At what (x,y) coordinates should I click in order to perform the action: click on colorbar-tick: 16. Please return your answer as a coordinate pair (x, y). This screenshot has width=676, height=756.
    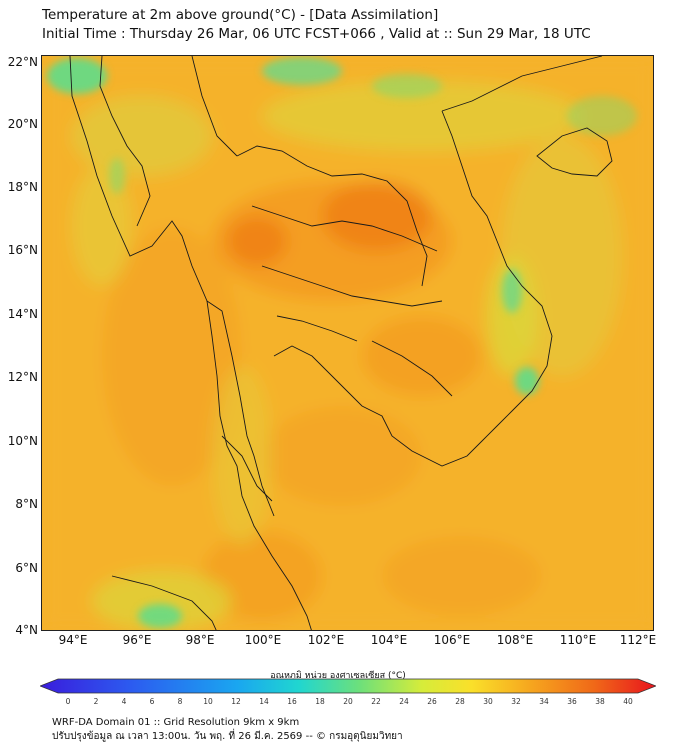
    Looking at the image, I should click on (292, 701).